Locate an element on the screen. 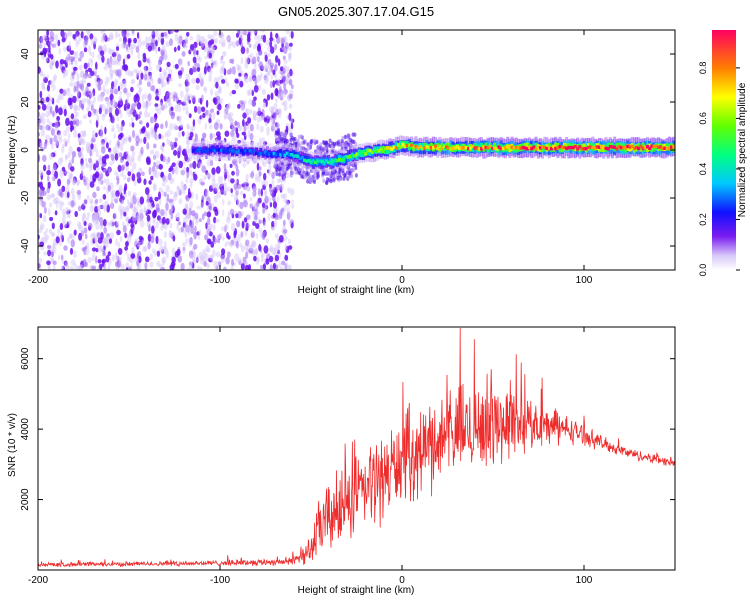 This screenshot has height=605, width=750. x-tick-label: -100 is located at coordinates (220, 280).